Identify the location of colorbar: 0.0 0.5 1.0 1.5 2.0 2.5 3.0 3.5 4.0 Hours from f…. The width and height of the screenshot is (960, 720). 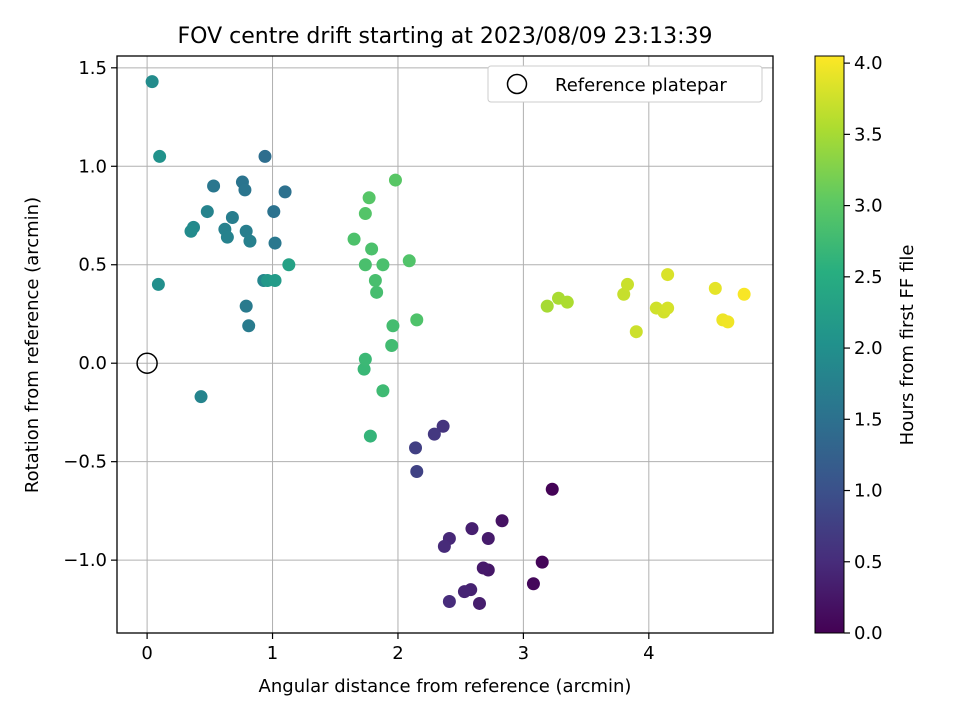
(866, 348).